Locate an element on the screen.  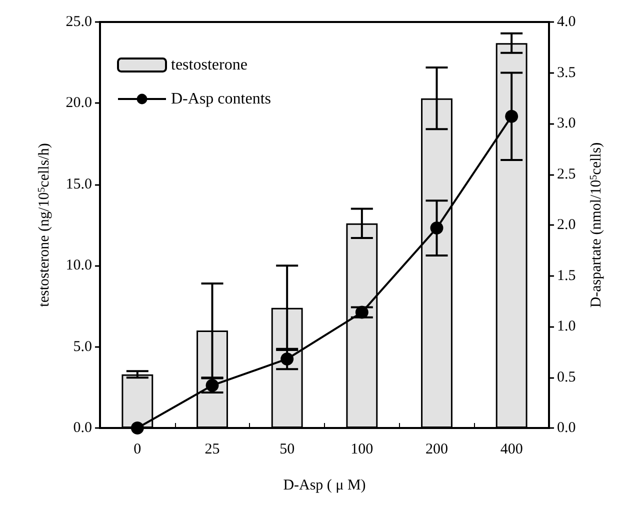
x-tick-label: 50 is located at coordinates (287, 450).